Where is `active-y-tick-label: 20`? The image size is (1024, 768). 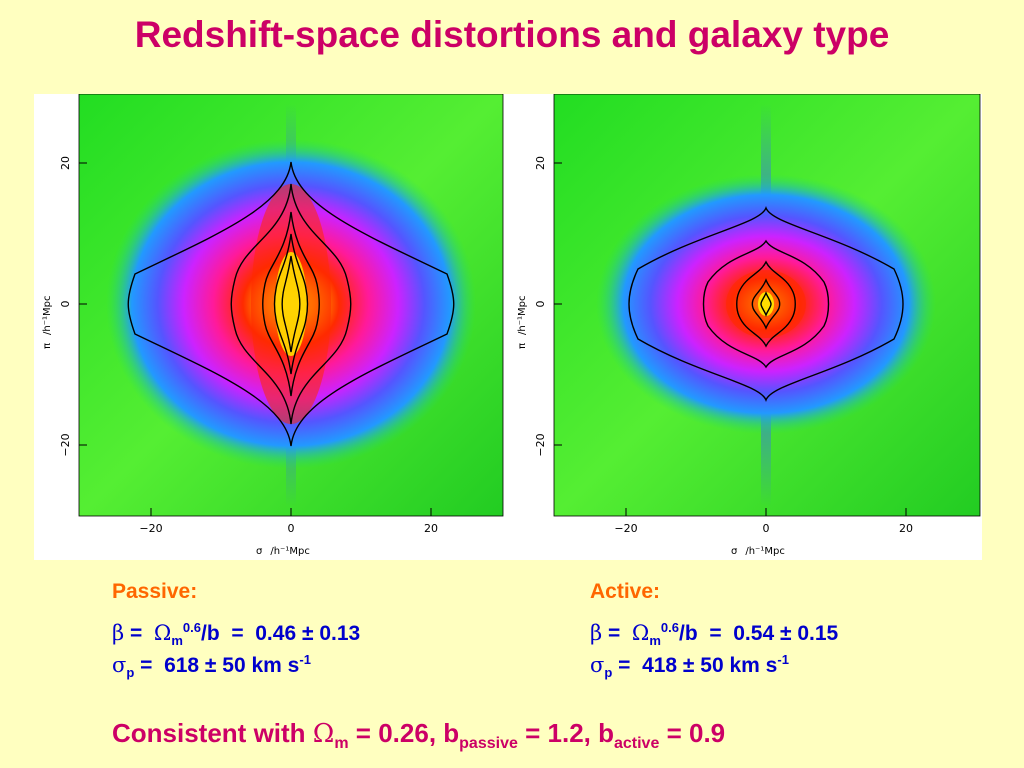 active-y-tick-label: 20 is located at coordinates (540, 163).